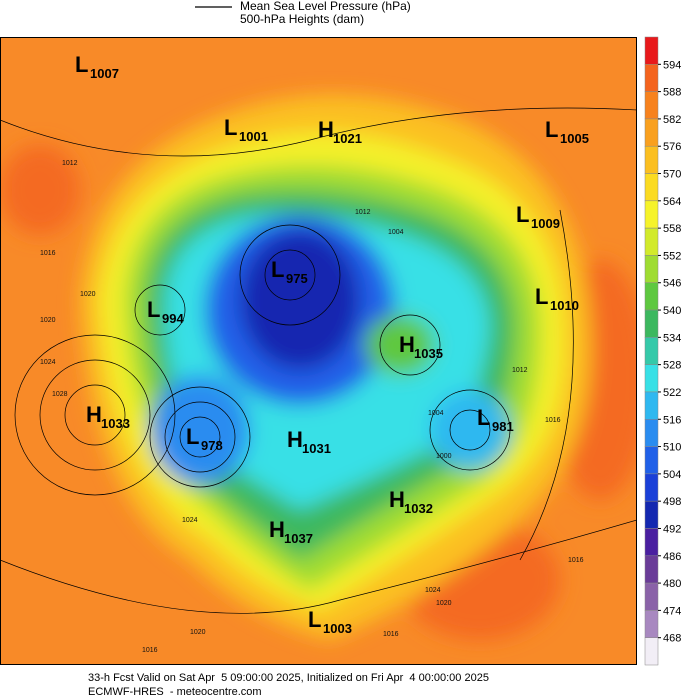 The height and width of the screenshot is (700, 681). I want to click on center-value: 1031, so click(316, 448).